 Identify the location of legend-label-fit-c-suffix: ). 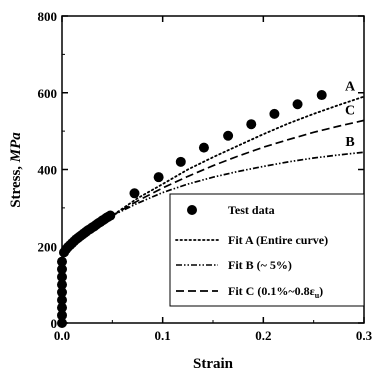
(321, 291).